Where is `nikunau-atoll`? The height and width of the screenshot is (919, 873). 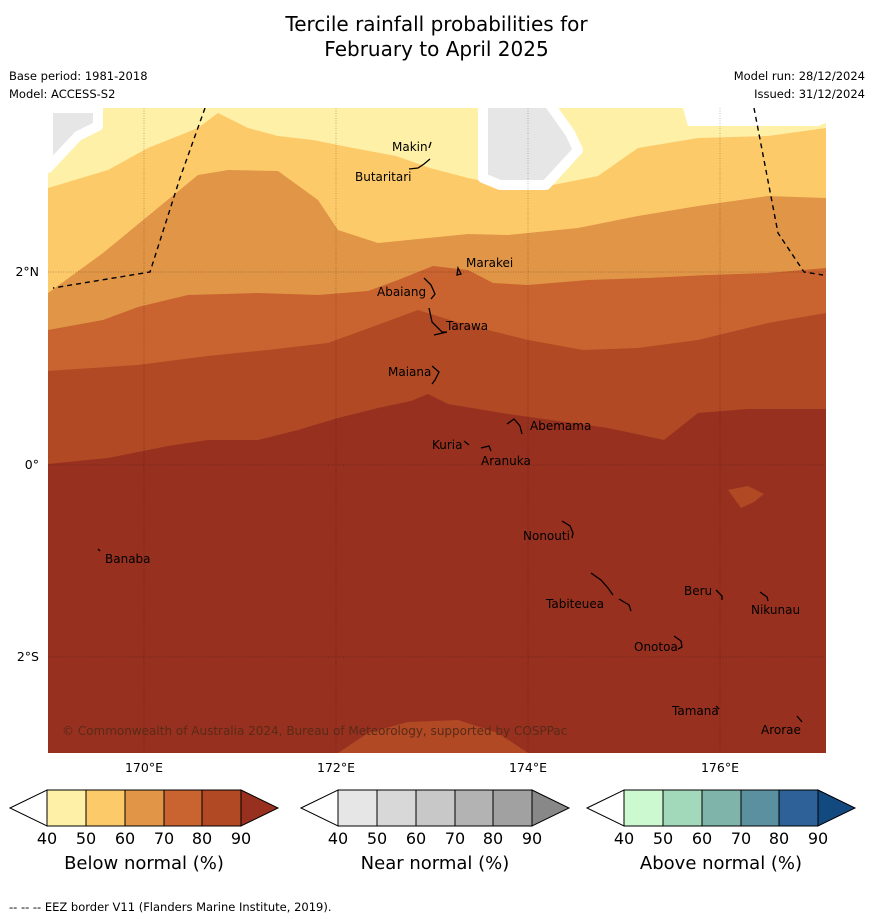
nikunau-atoll is located at coordinates (764, 596).